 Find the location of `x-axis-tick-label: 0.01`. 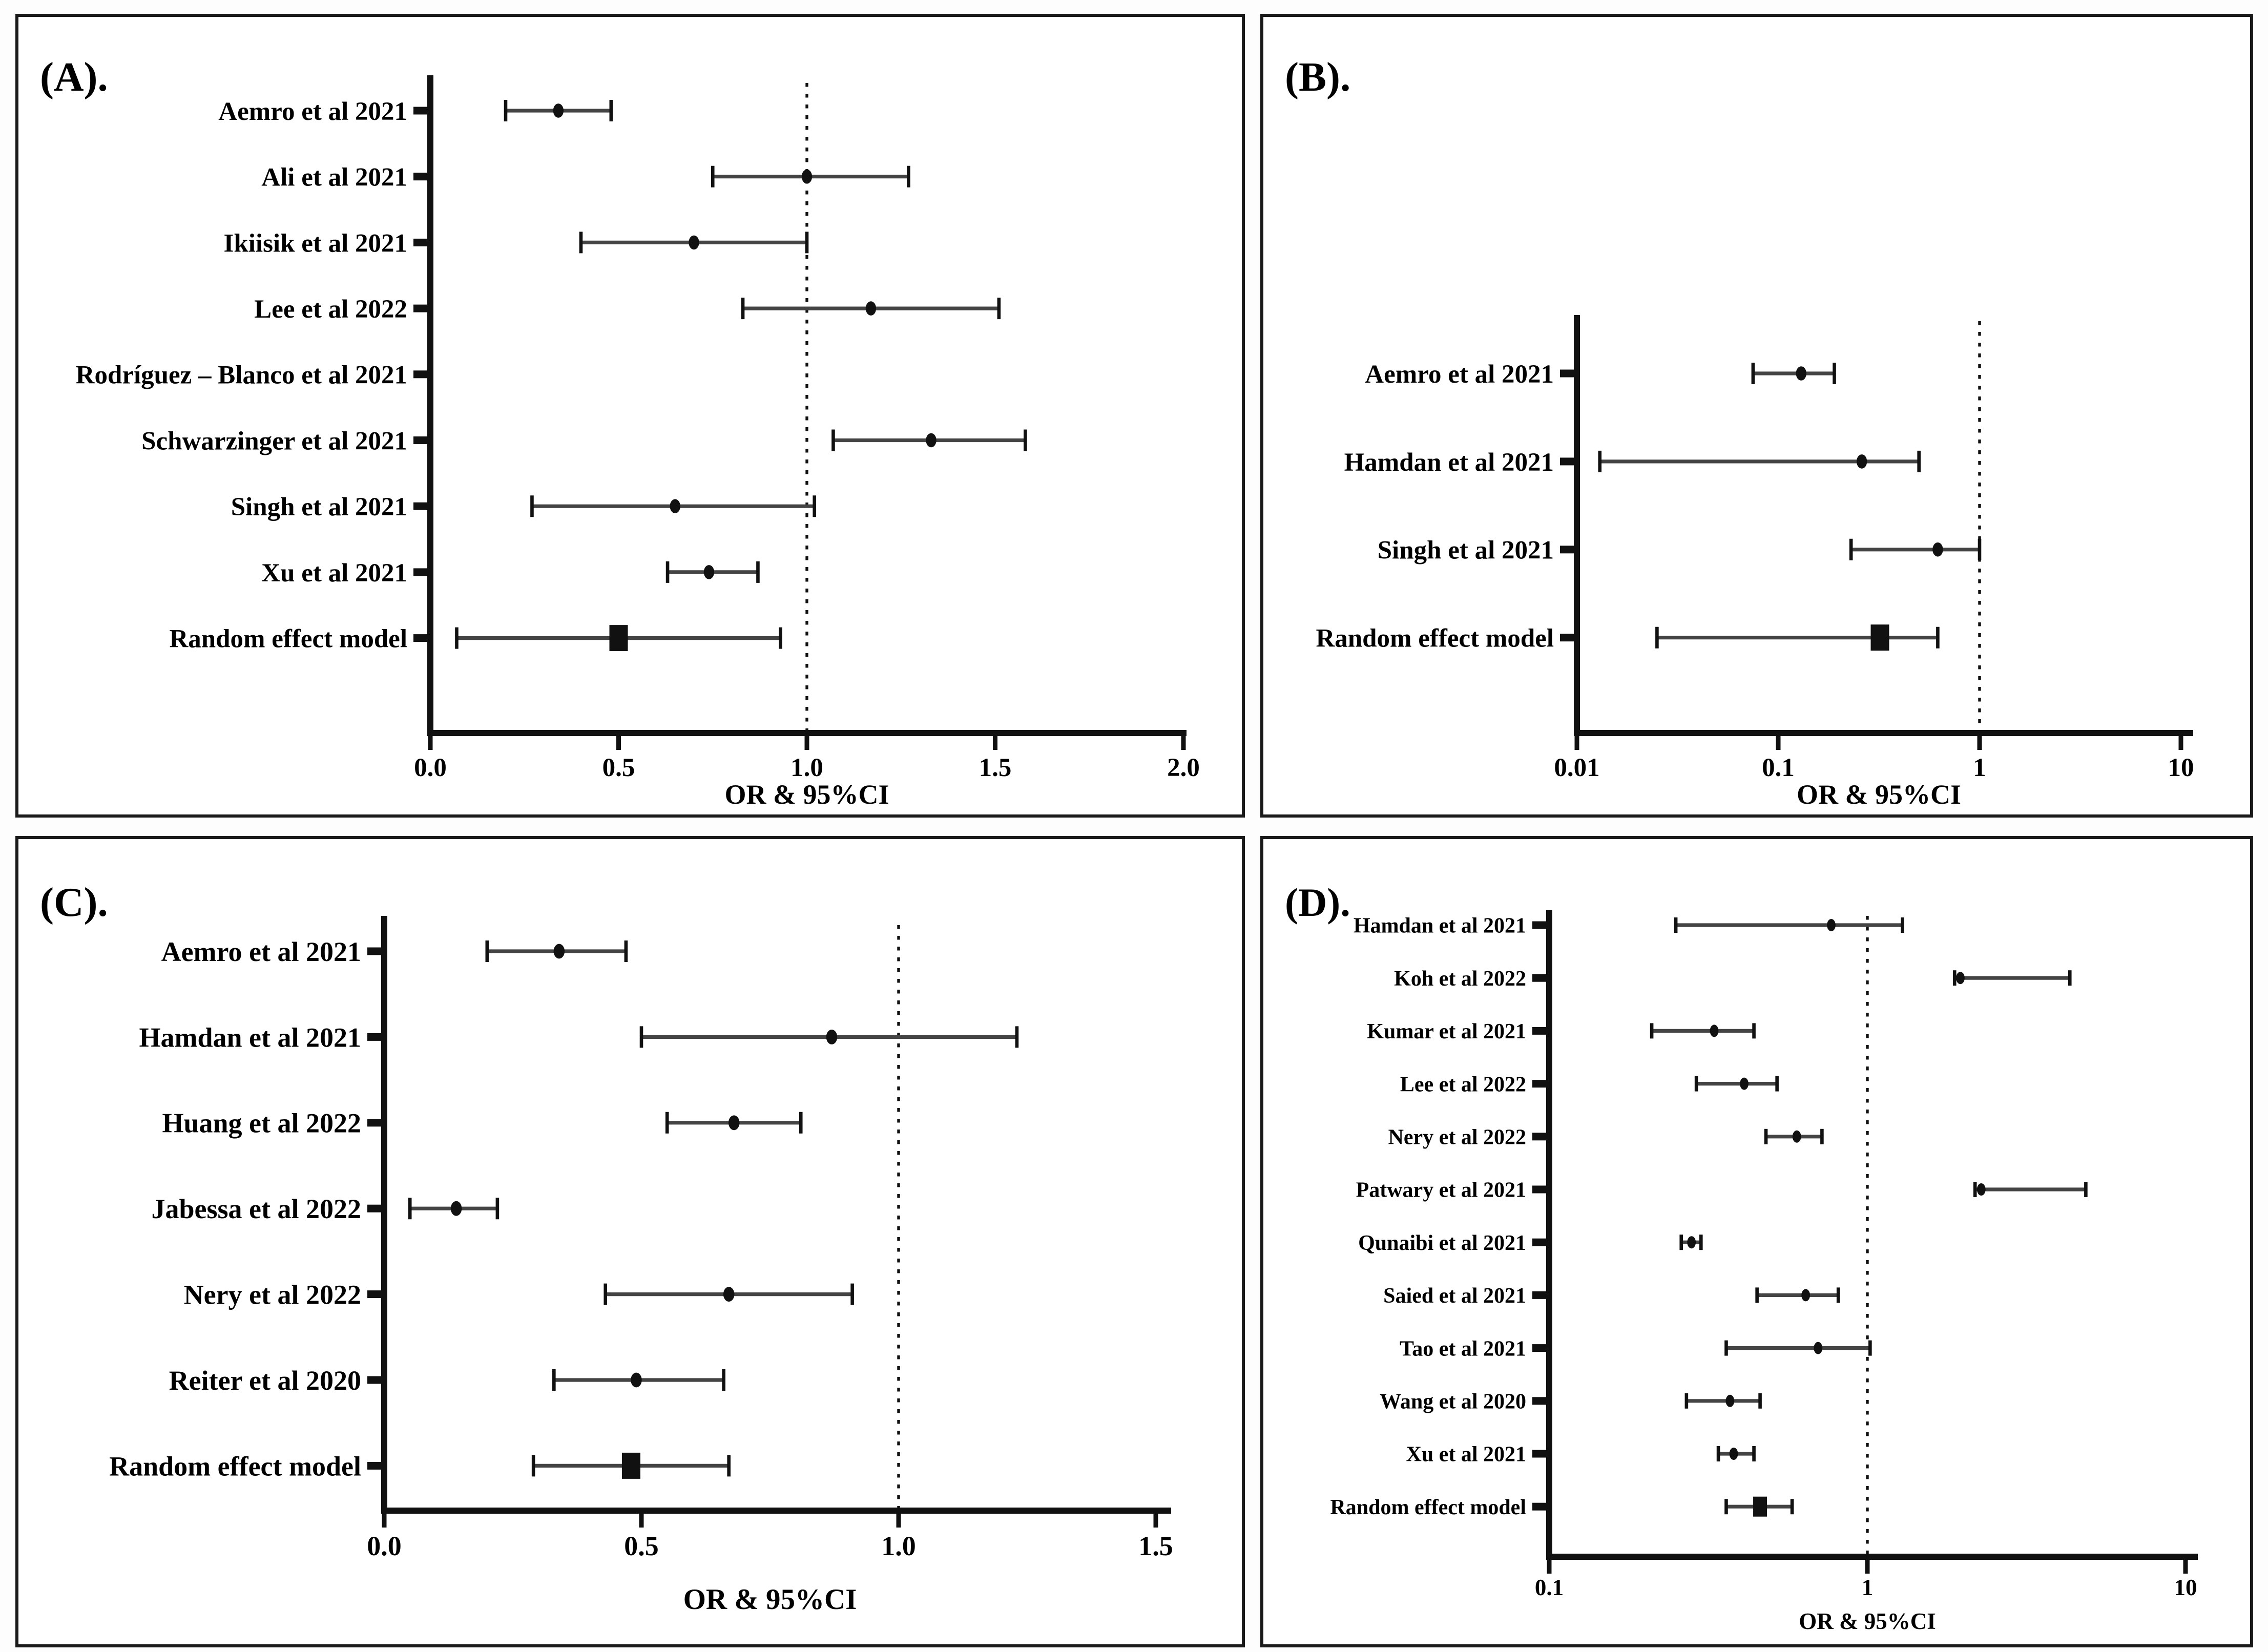

x-axis-tick-label: 0.01 is located at coordinates (1577, 768).